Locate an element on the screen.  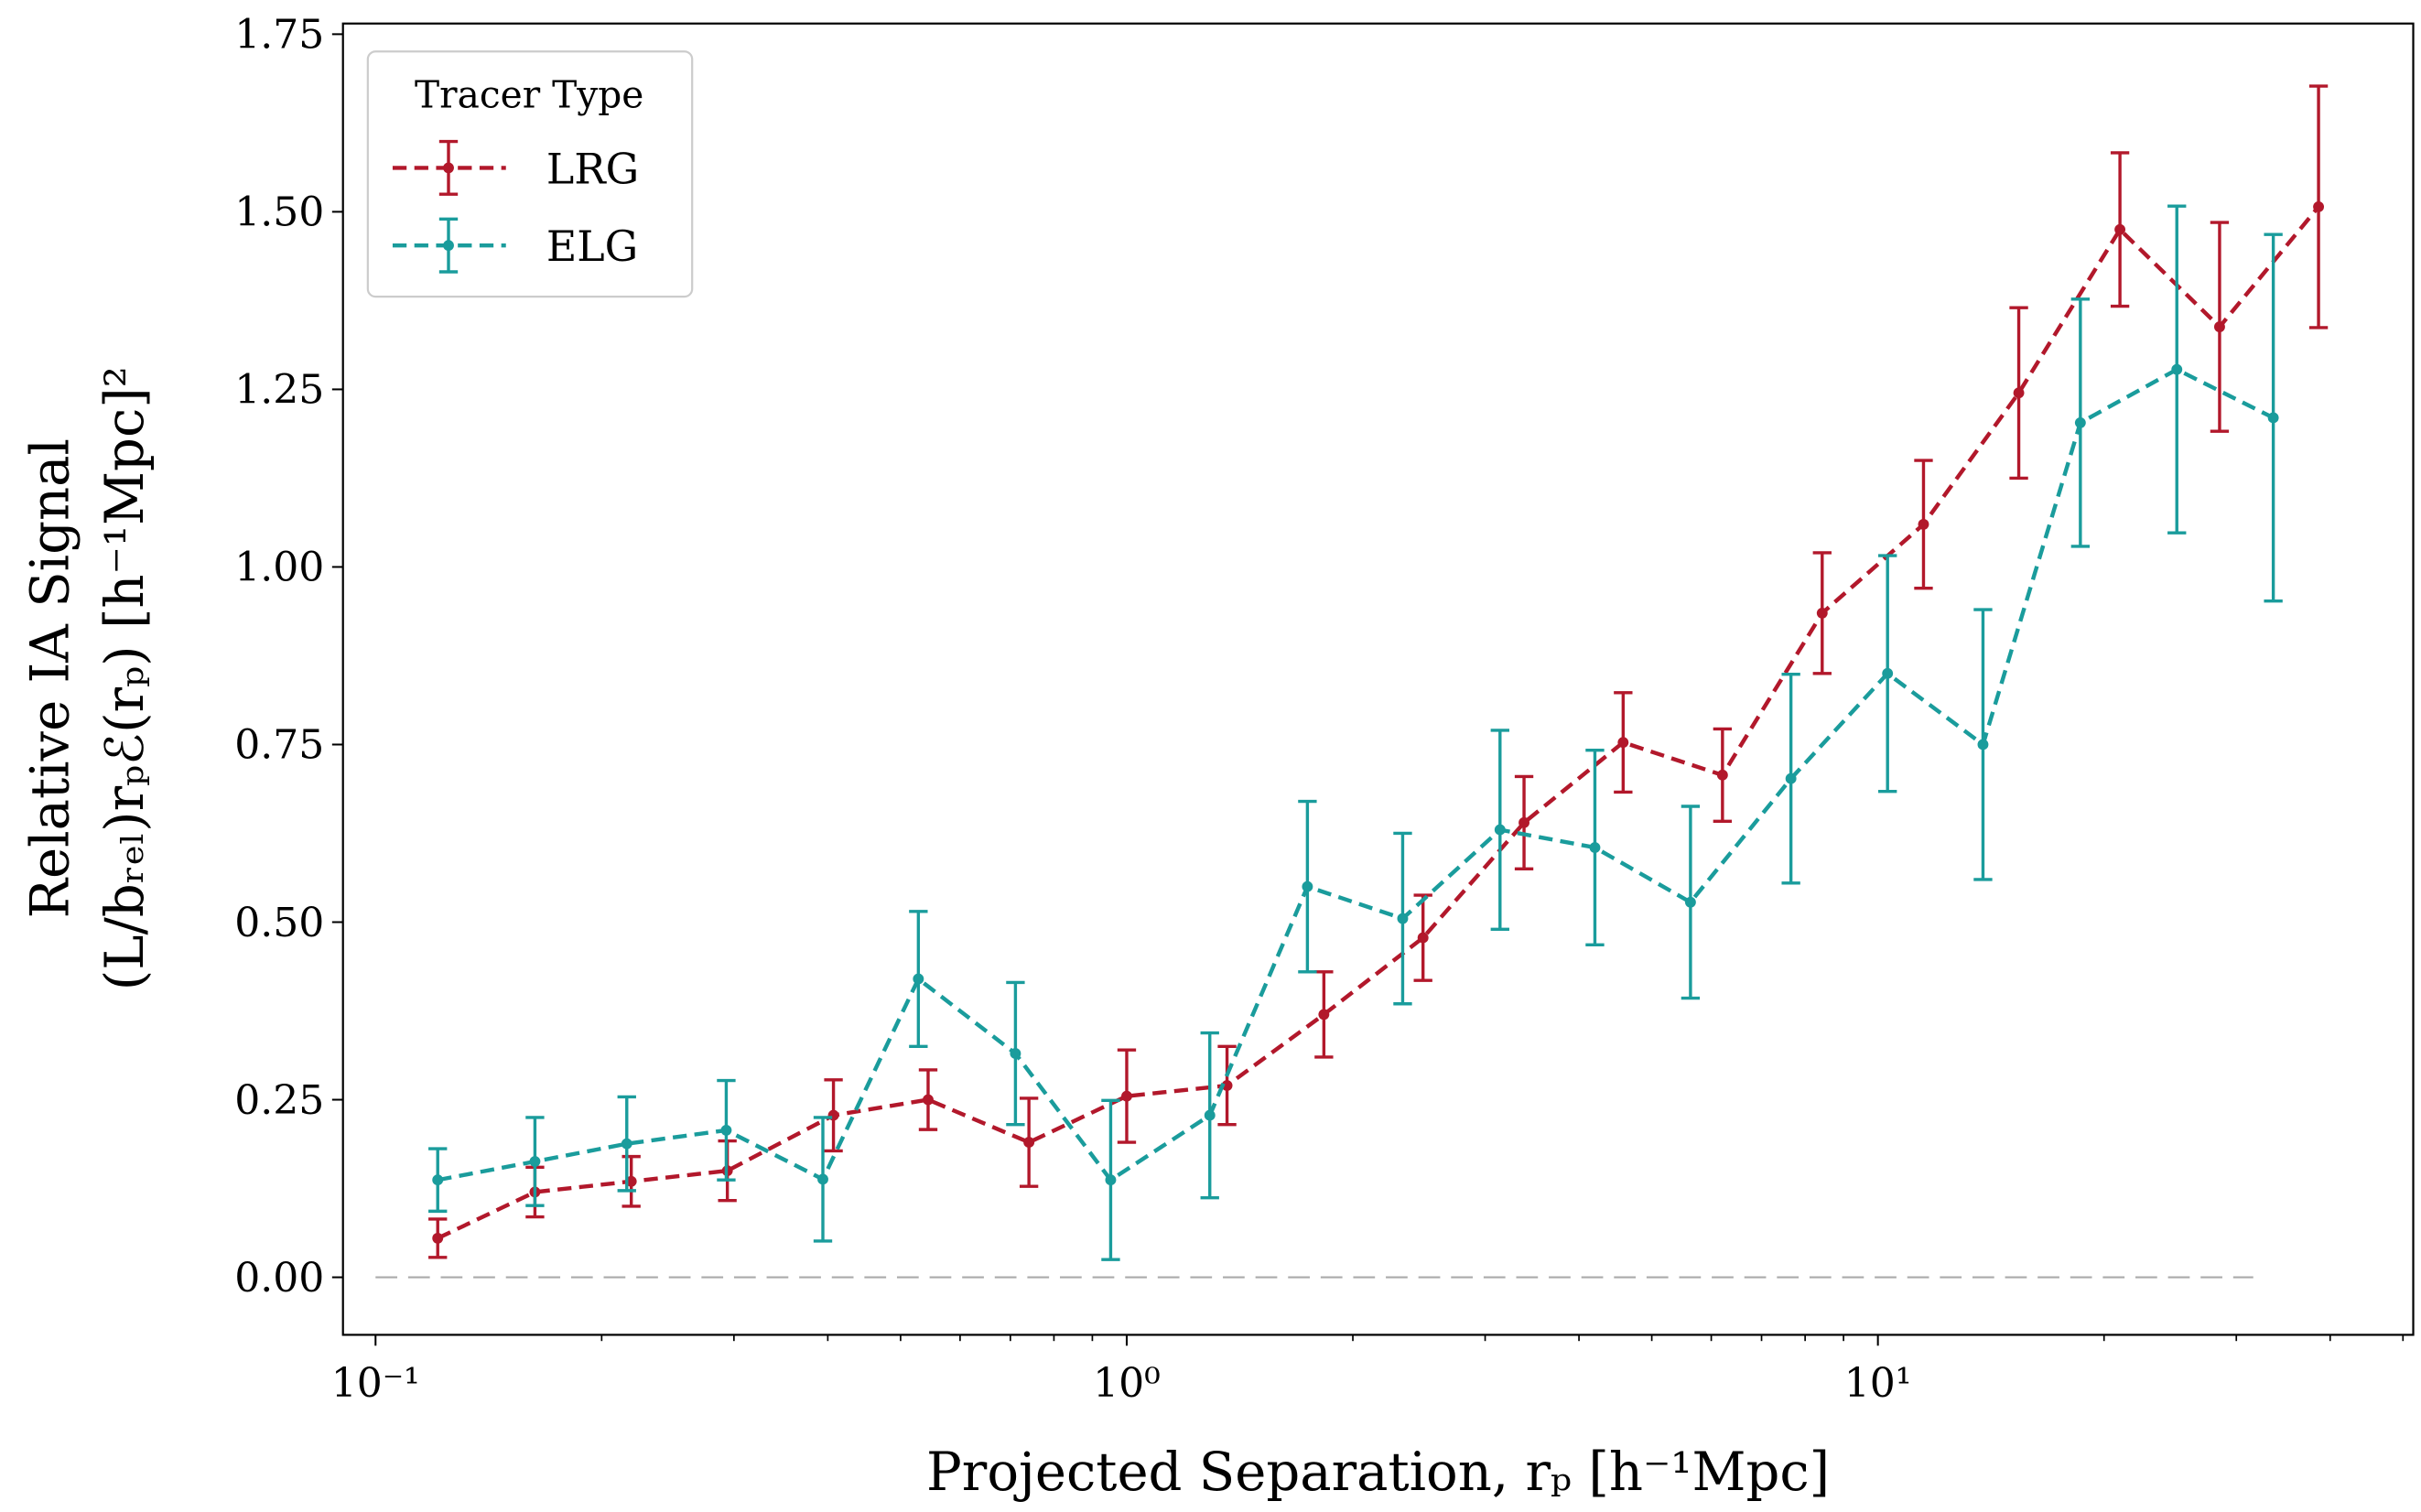
legend-title: Tracer Type is located at coordinates (529, 94).